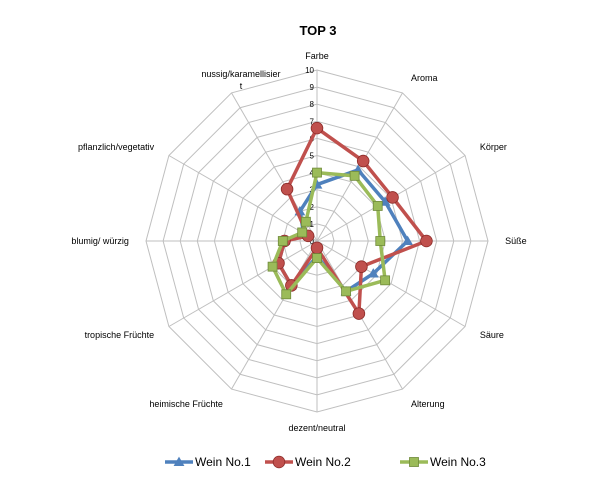  Describe the element at coordinates (223, 462) in the screenshot. I see `legend-label: Wein No.1` at that location.